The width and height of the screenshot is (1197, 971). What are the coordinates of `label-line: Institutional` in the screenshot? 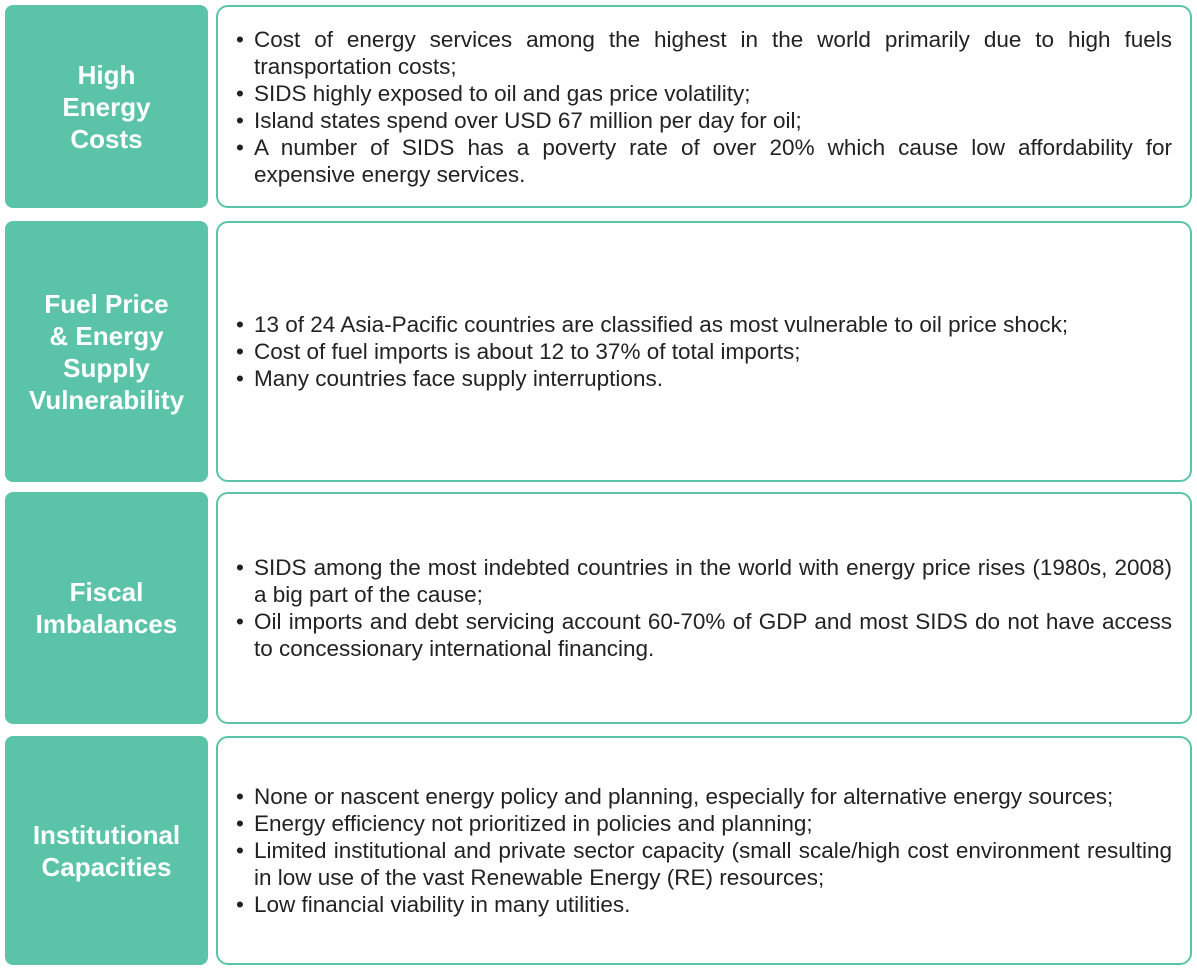 It's located at (106, 834).